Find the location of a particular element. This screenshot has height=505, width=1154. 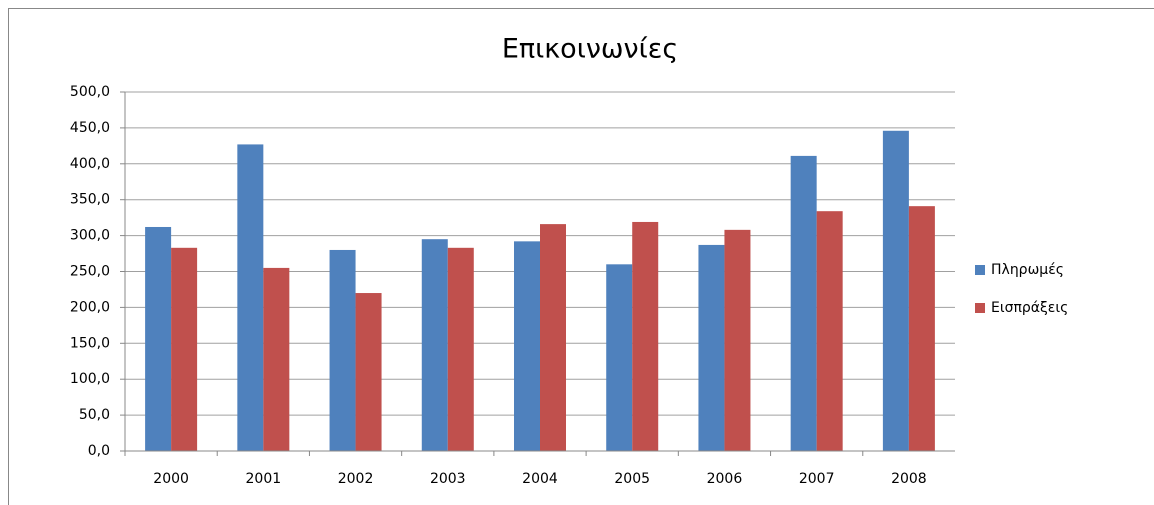

x-tick-label: 2000 is located at coordinates (171, 479).